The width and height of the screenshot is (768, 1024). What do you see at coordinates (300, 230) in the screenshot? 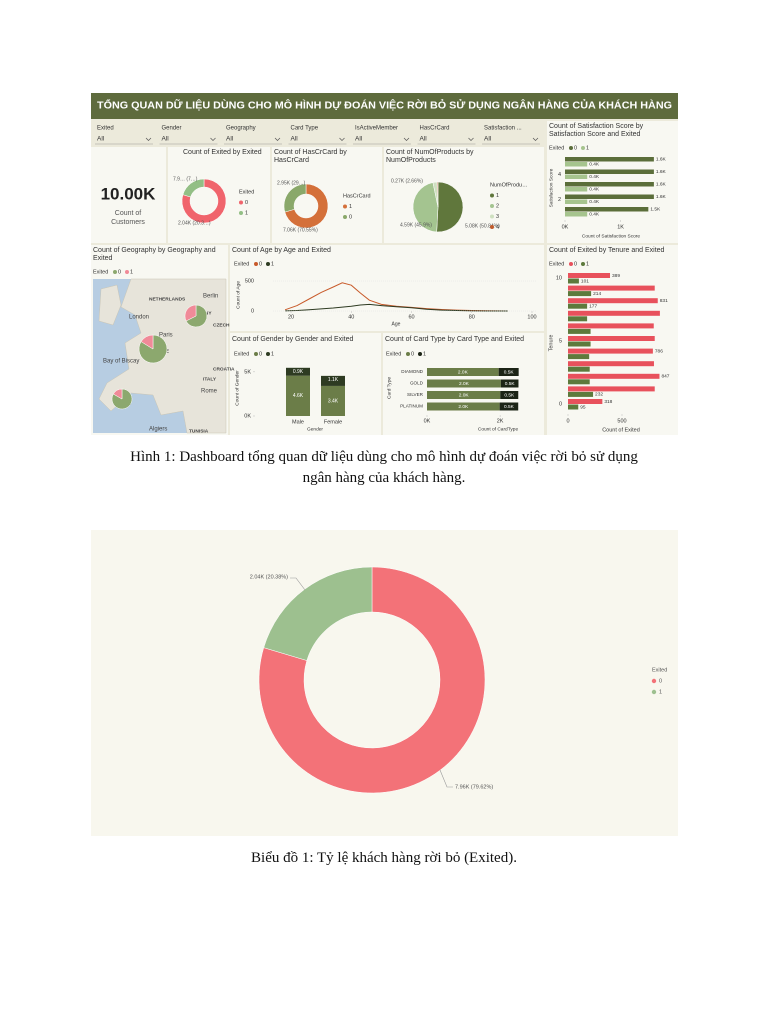
I see `data-label: 7.06K (70.55%)` at bounding box center [300, 230].